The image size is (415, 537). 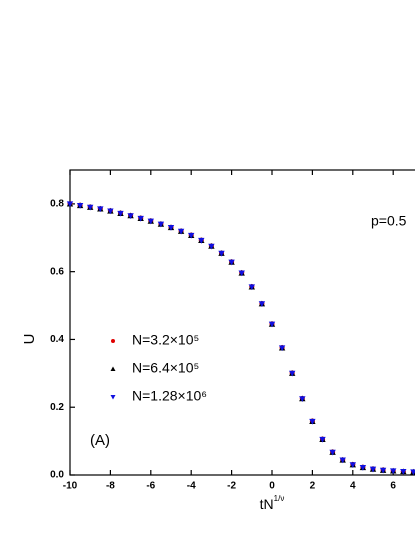 I want to click on x-tick-label: -6, so click(x=150, y=486).